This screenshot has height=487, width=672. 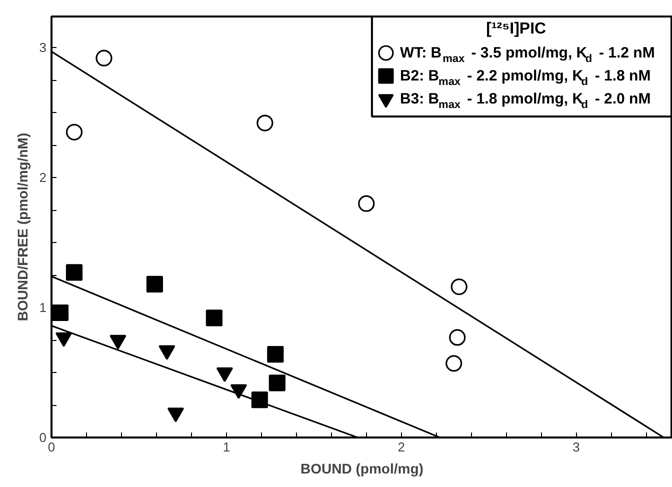 I want to click on y-tick-label: 2, so click(x=43, y=178).